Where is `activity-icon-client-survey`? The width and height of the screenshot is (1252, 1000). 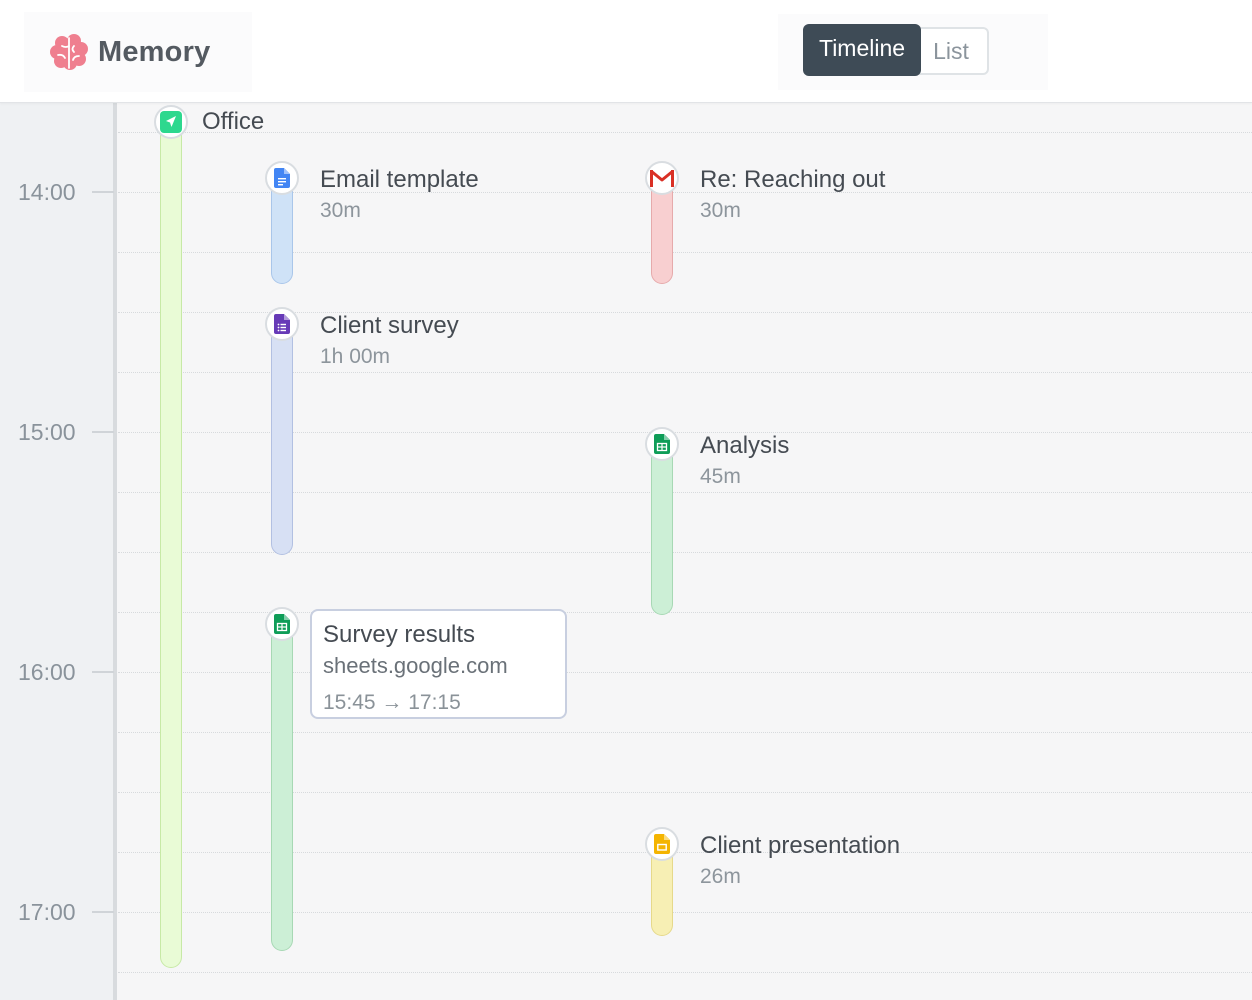 activity-icon-client-survey is located at coordinates (282, 324).